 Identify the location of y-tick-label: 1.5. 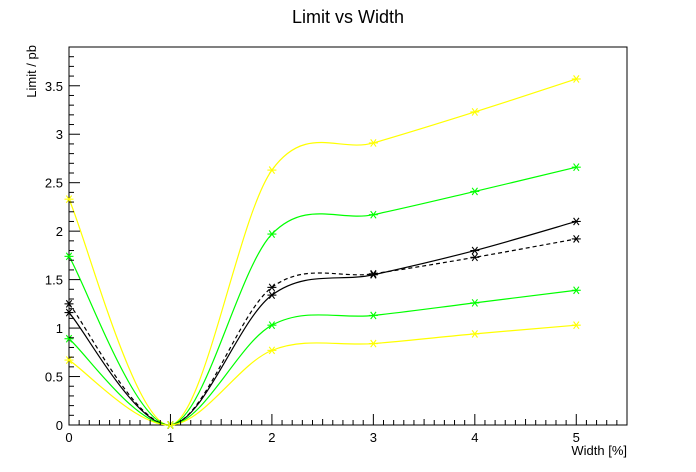
(54, 280).